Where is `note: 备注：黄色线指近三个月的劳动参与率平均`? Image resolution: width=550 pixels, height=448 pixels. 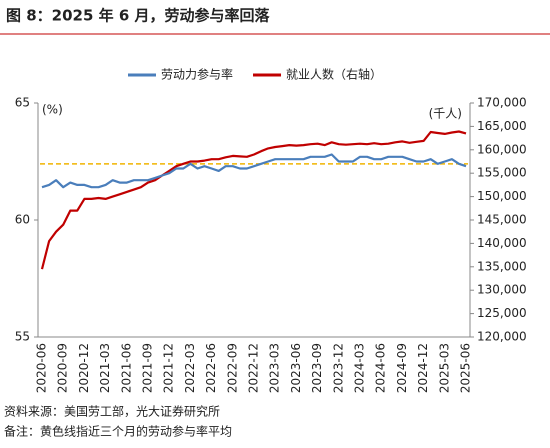
note: 备注：黄色线指近三个月的劳动参与率平均 is located at coordinates (118, 431).